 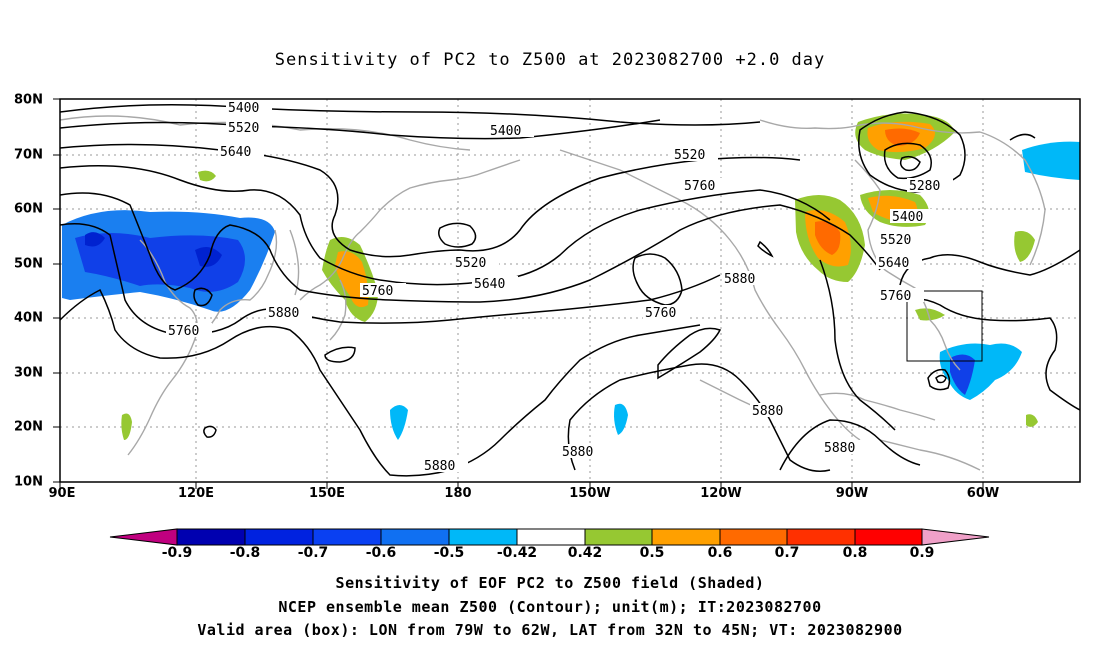 What do you see at coordinates (62, 493) in the screenshot?
I see `lon-label-90e: 90E` at bounding box center [62, 493].